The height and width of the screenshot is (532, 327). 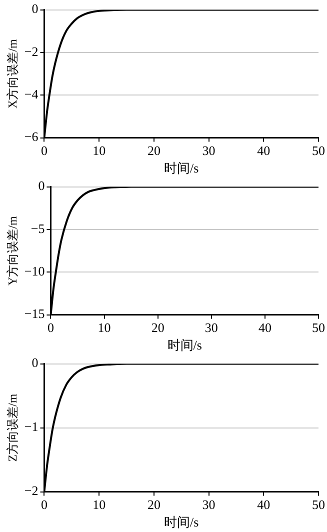 What do you see at coordinates (12, 250) in the screenshot?
I see `y-axis-title: Y方向误差/m` at bounding box center [12, 250].